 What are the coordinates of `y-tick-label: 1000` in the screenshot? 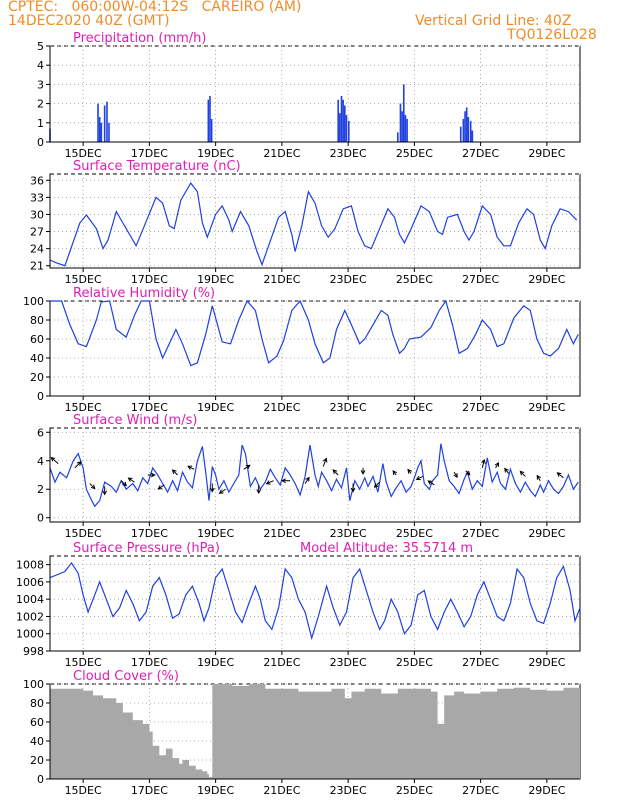 It's located at (30, 634).